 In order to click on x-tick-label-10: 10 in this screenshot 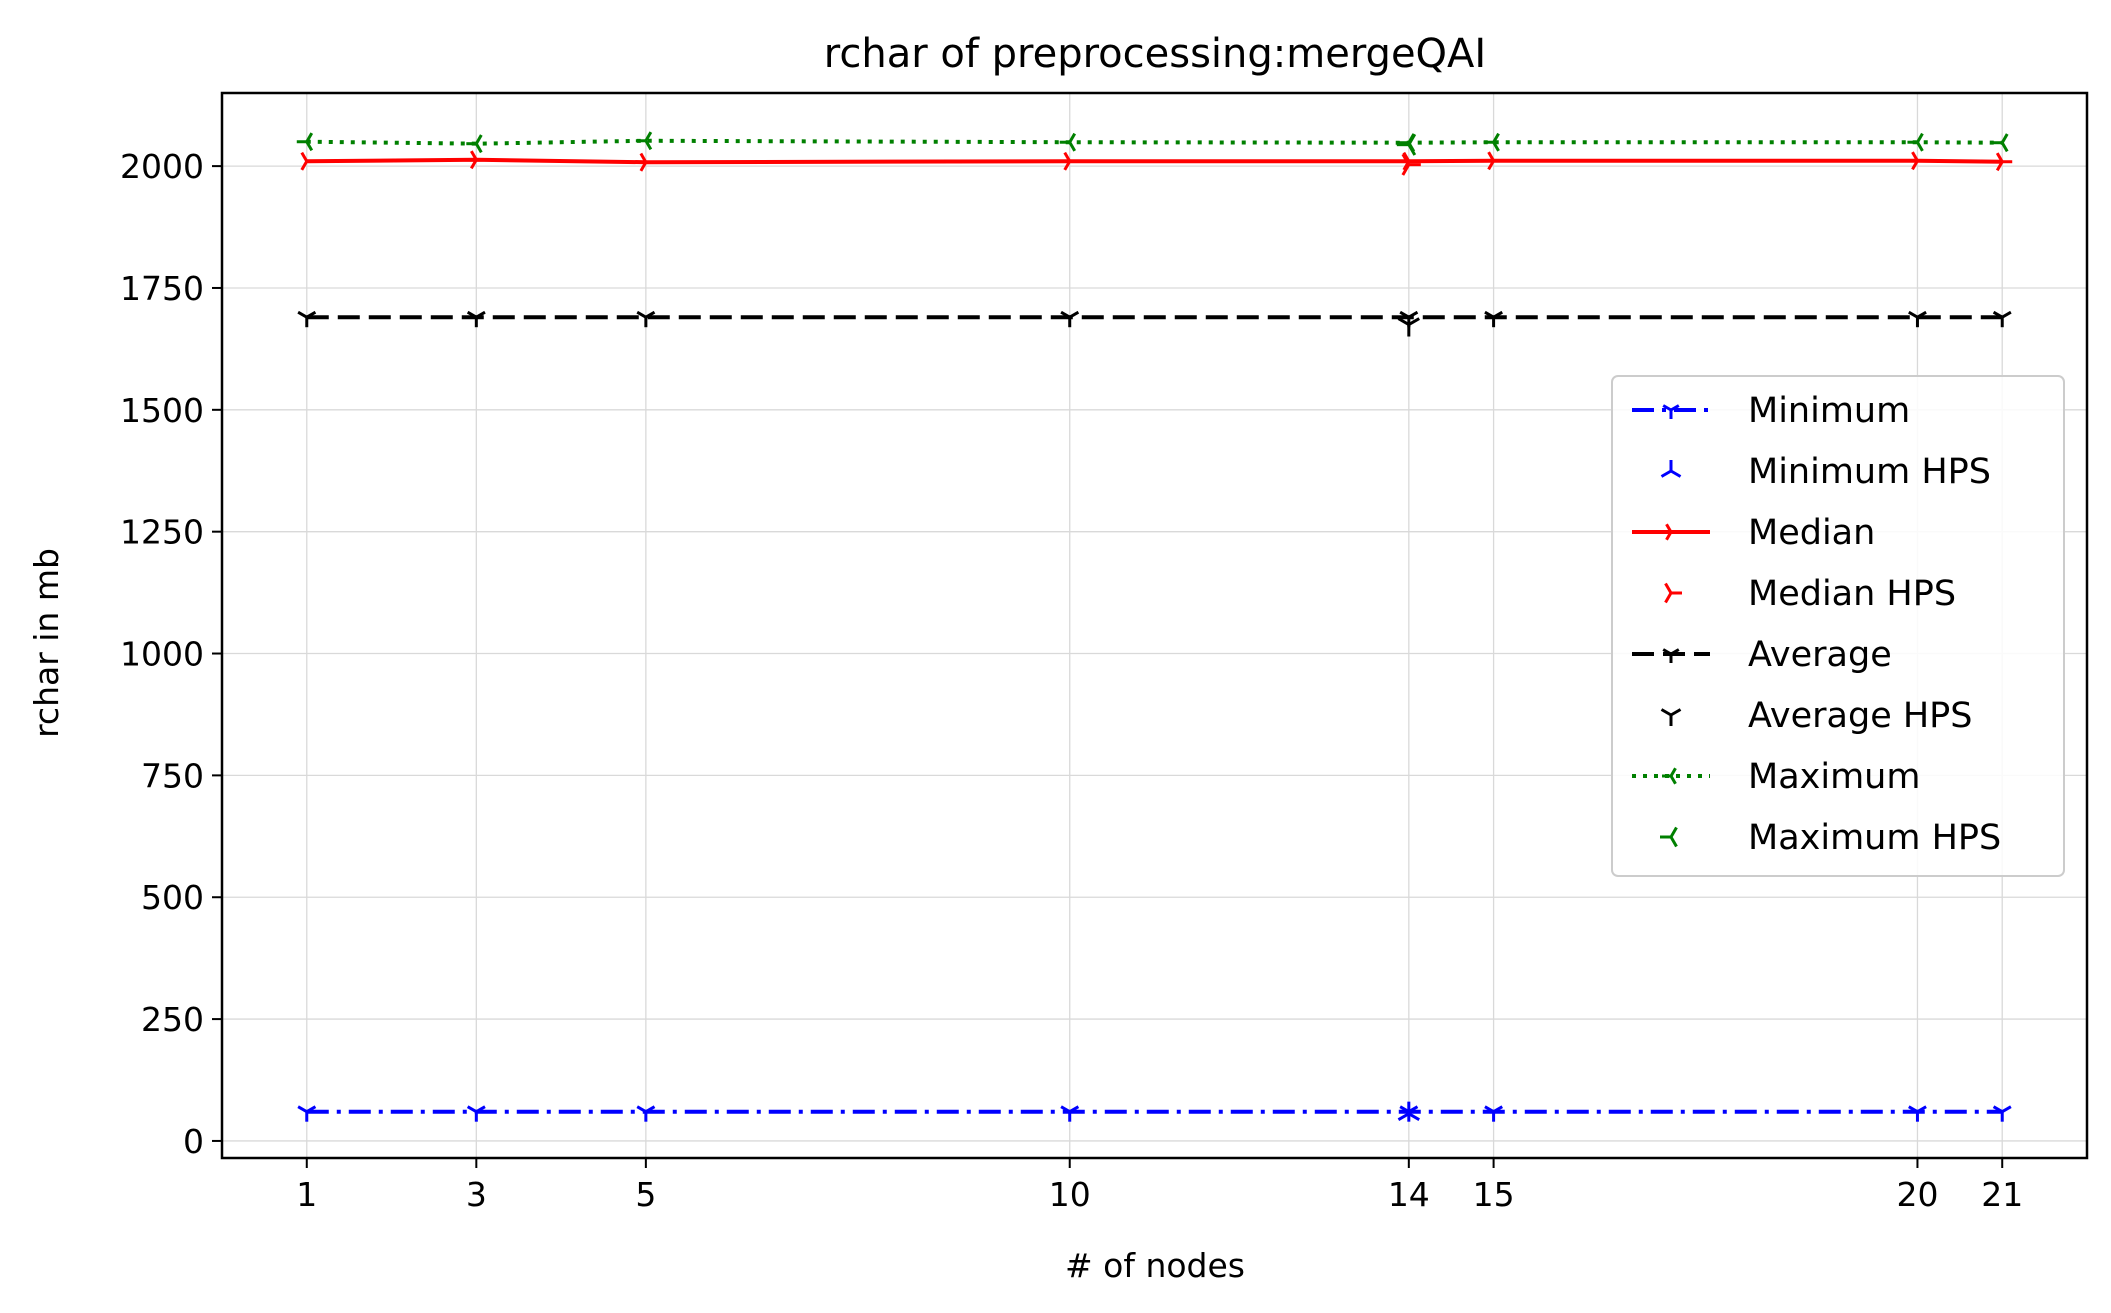, I will do `click(1070, 1194)`.